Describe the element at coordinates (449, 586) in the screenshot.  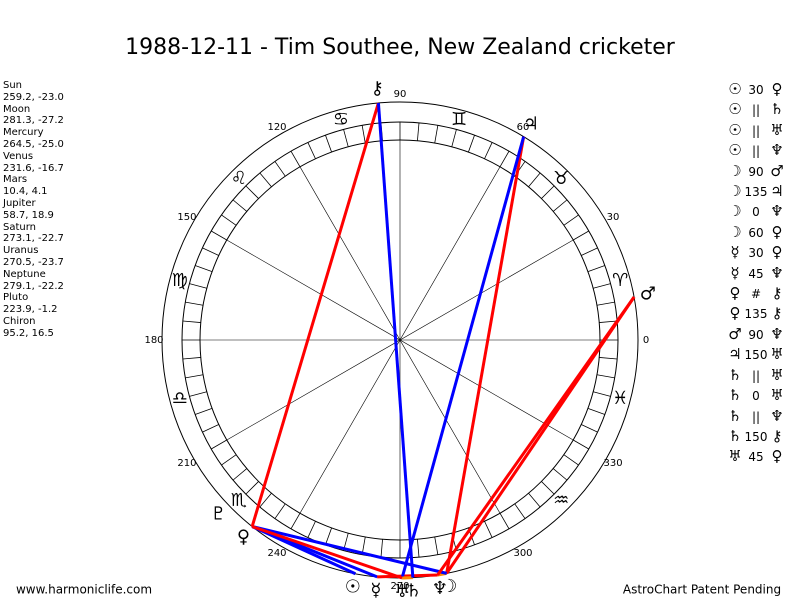
I see `planet-glyph: ☽` at that location.